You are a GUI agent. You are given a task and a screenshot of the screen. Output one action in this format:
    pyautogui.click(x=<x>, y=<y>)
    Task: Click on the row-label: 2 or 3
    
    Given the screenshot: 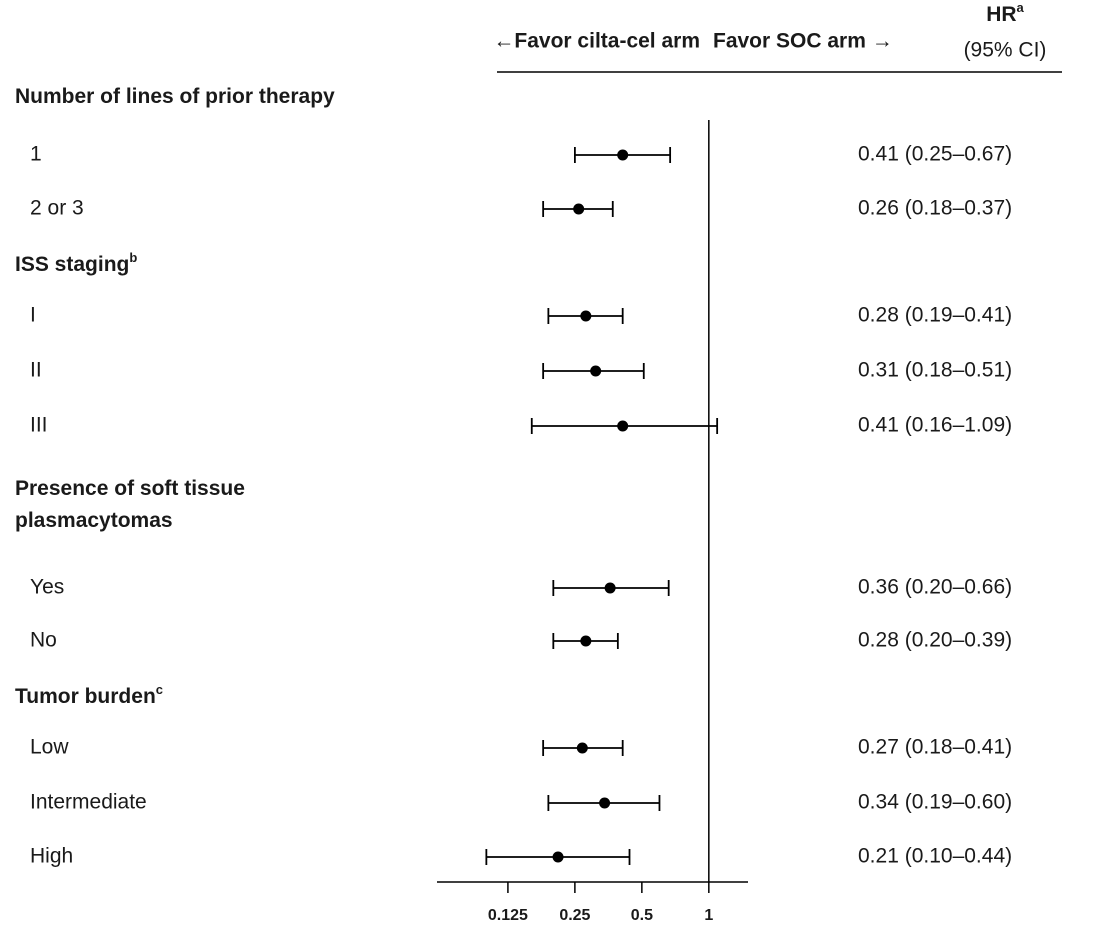 What is the action you would take?
    pyautogui.click(x=57, y=208)
    